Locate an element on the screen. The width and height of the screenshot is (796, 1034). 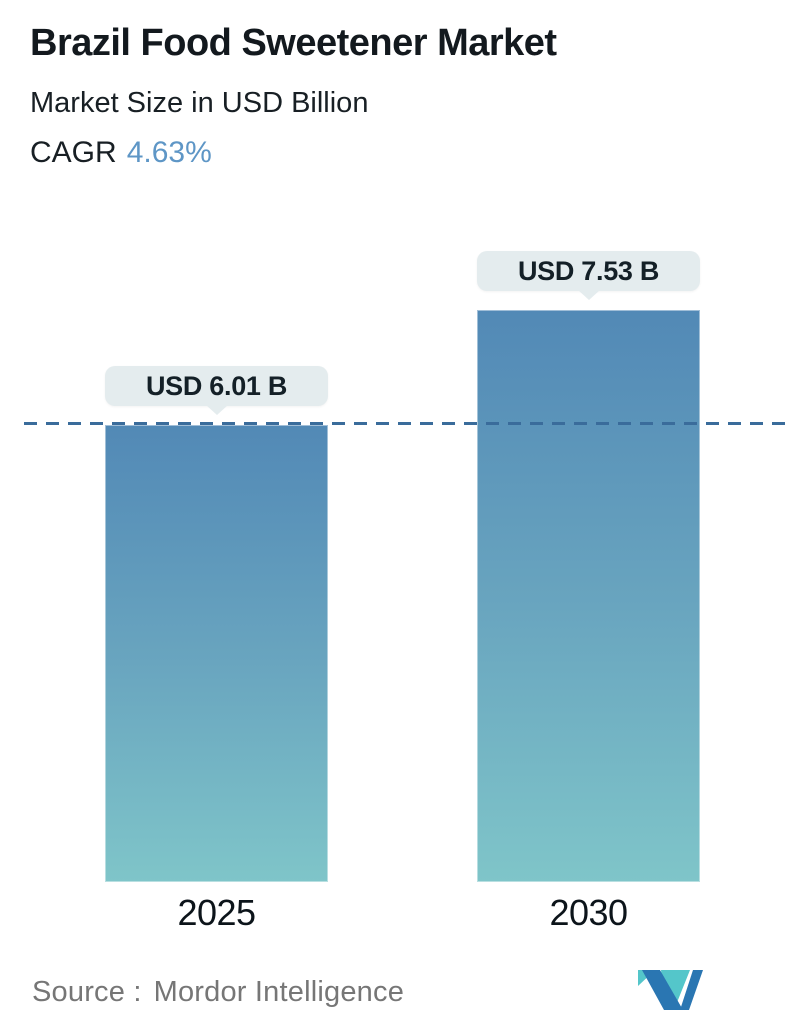
value-tooltip-2030: USD 7.53 B is located at coordinates (588, 271).